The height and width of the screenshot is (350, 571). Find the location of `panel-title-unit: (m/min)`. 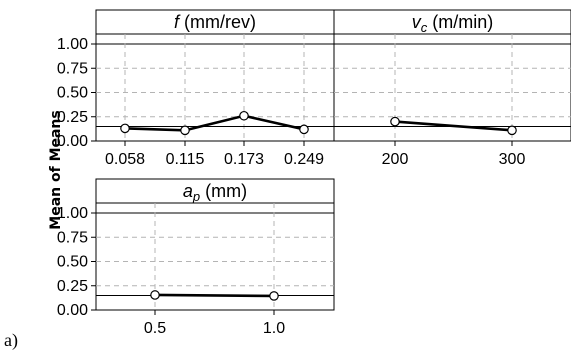

panel-title-unit: (m/min) is located at coordinates (460, 22).